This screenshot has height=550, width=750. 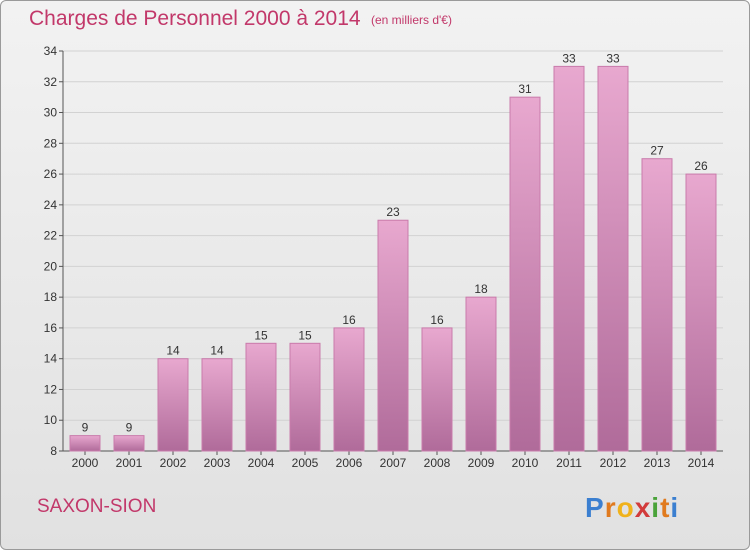 What do you see at coordinates (97, 506) in the screenshot?
I see `commune-name: SAXON-SION` at bounding box center [97, 506].